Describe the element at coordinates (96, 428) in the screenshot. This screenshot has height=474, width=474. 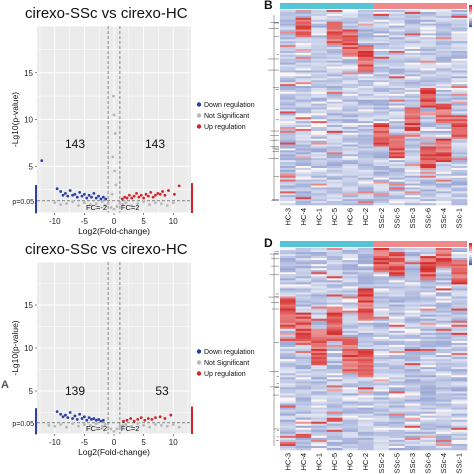
I see `fc-down-label: FC=-2` at that location.